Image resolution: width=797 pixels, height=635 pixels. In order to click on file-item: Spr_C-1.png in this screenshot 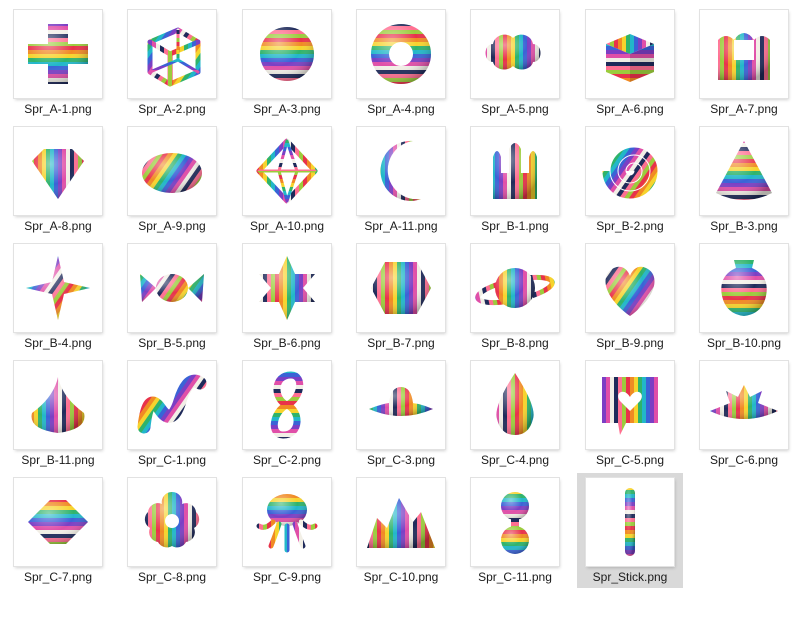, I will do `click(172, 413)`.